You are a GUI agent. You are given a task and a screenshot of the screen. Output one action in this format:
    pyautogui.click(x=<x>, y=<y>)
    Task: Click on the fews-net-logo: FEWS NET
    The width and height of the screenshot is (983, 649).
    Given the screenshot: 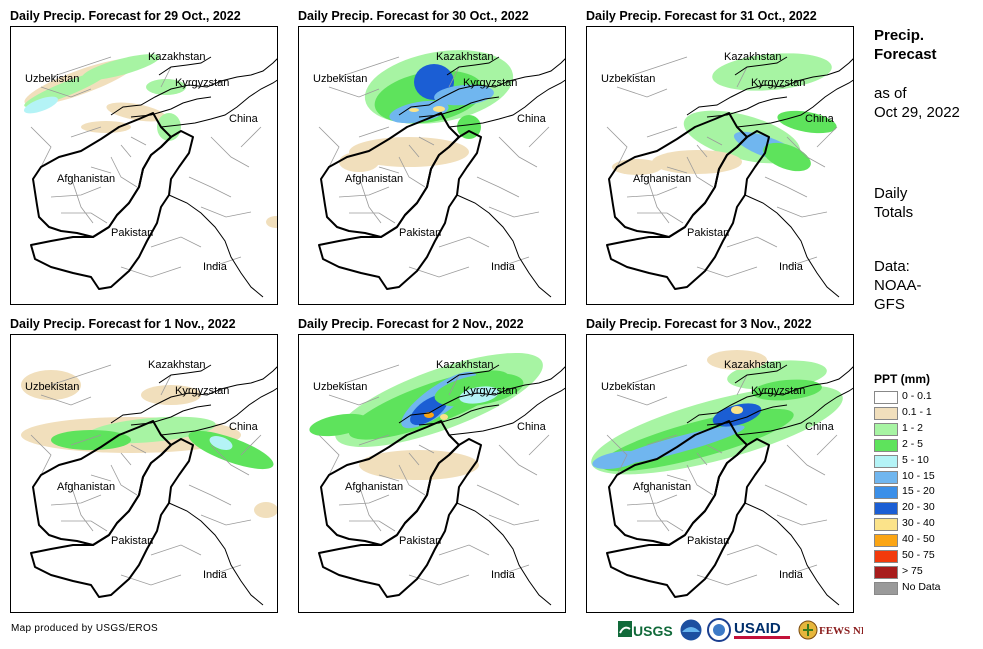 What is the action you would take?
    pyautogui.click(x=837, y=630)
    